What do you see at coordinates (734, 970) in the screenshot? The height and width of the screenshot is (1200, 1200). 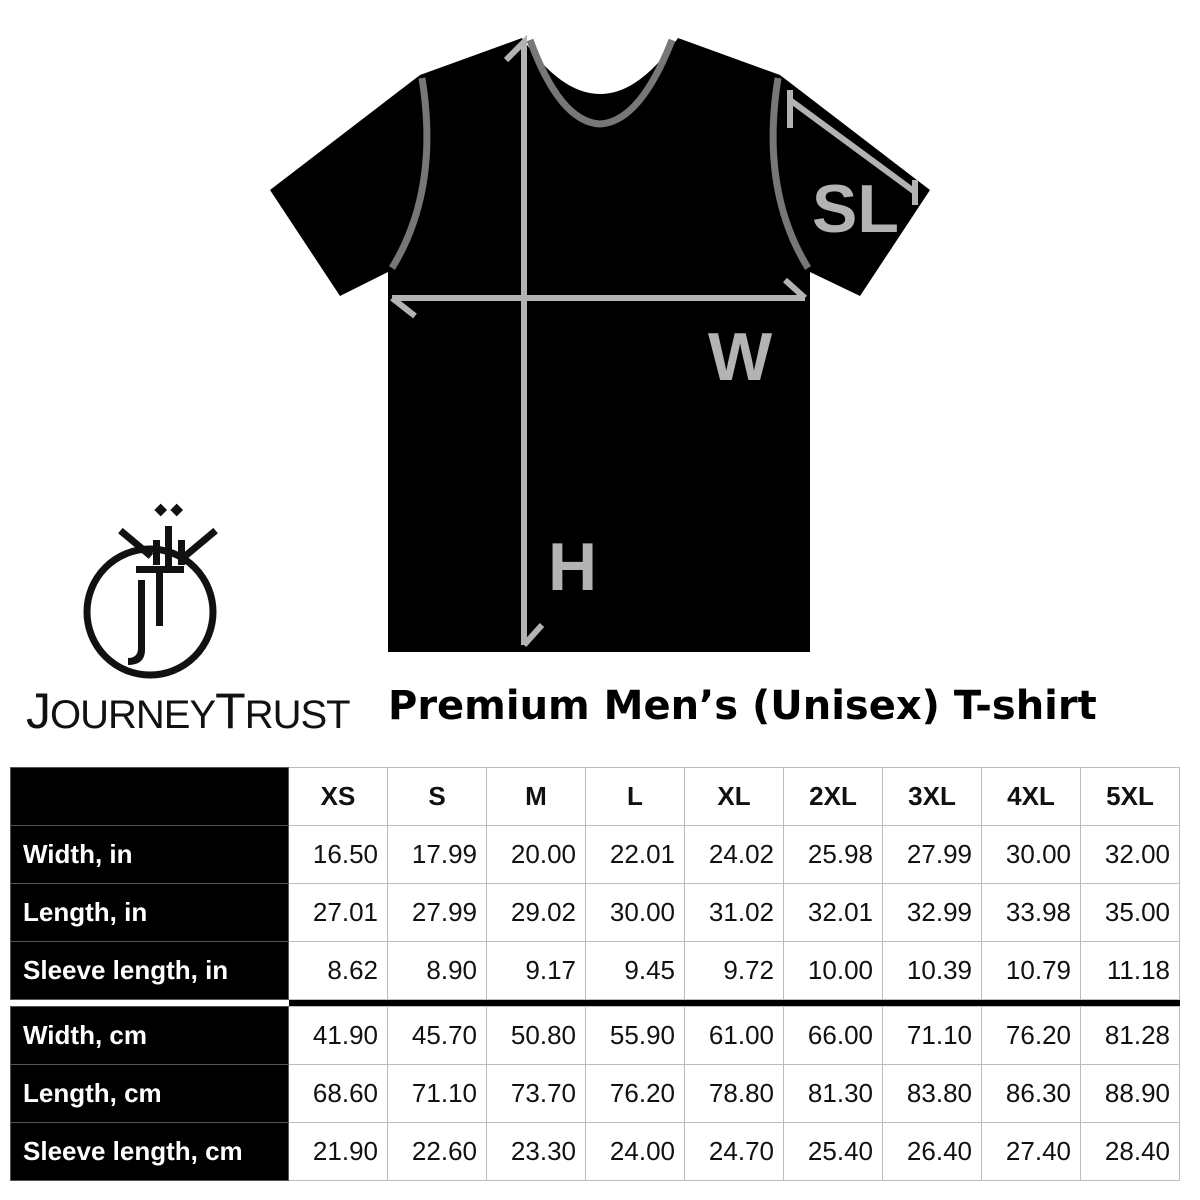 I see `measurement-cell: 9.72` at bounding box center [734, 970].